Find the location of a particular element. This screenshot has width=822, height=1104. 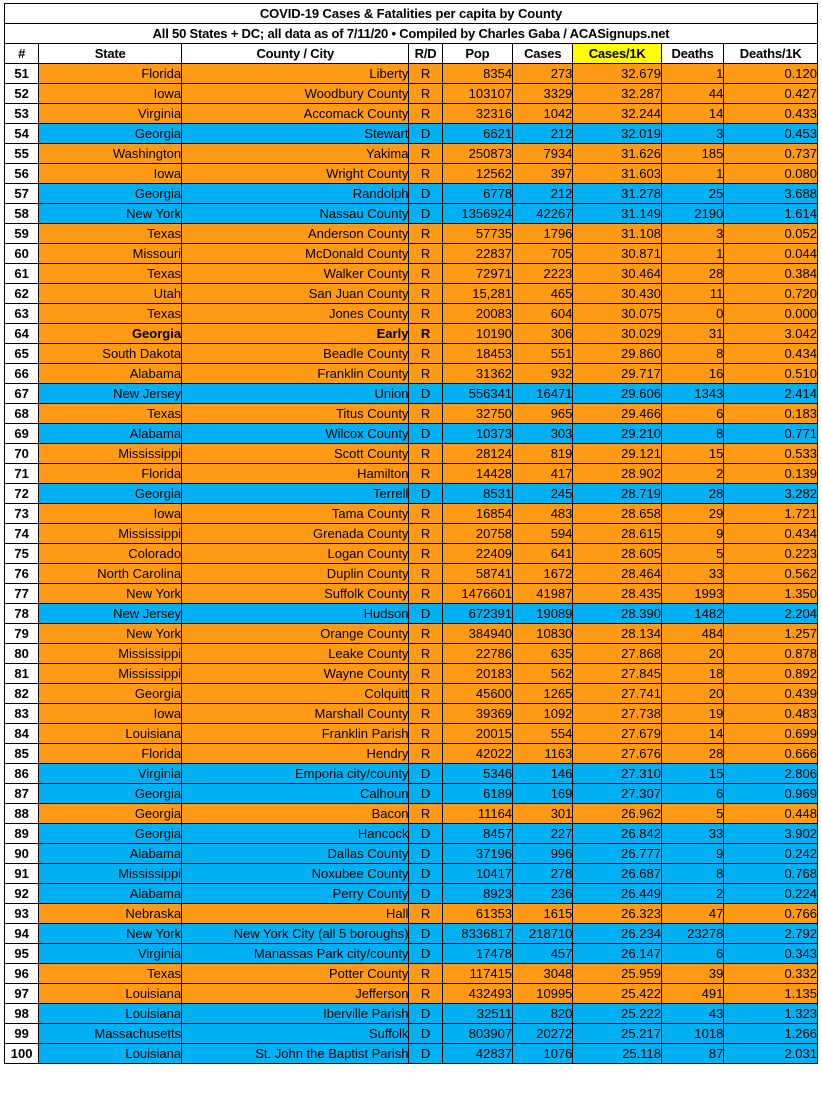

table-row: 64 Georgia Early R 10190 306 30.029 31 3.042 is located at coordinates (410, 333).